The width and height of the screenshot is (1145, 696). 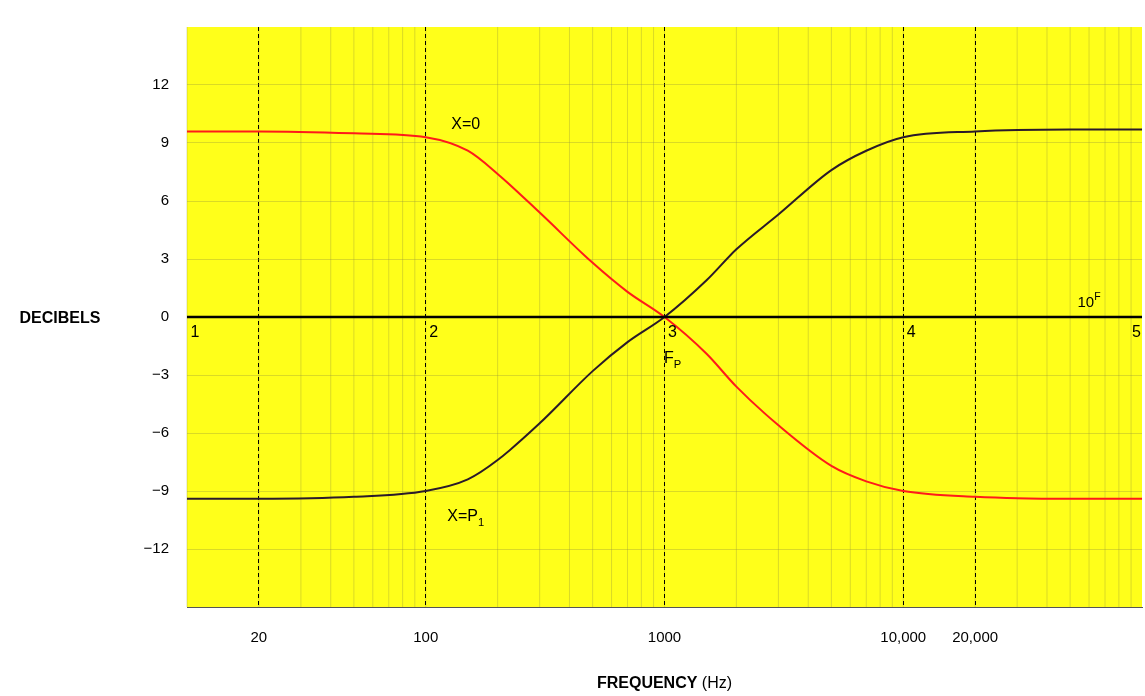 I want to click on annotation: 1, so click(x=195, y=331).